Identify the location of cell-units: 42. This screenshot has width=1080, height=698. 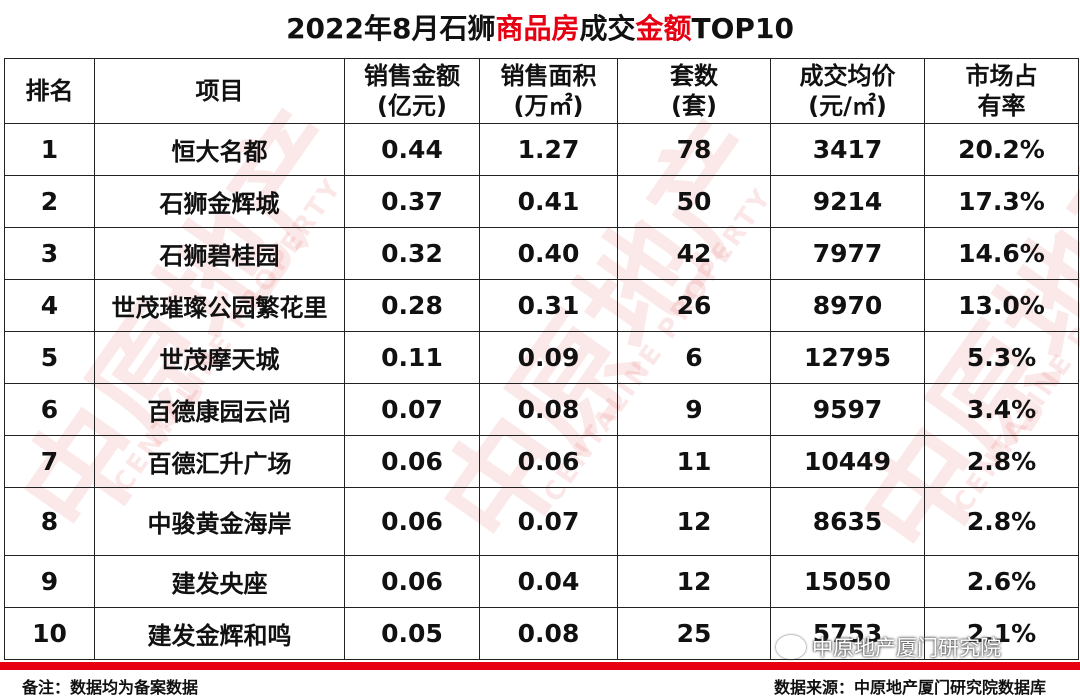
(694, 253).